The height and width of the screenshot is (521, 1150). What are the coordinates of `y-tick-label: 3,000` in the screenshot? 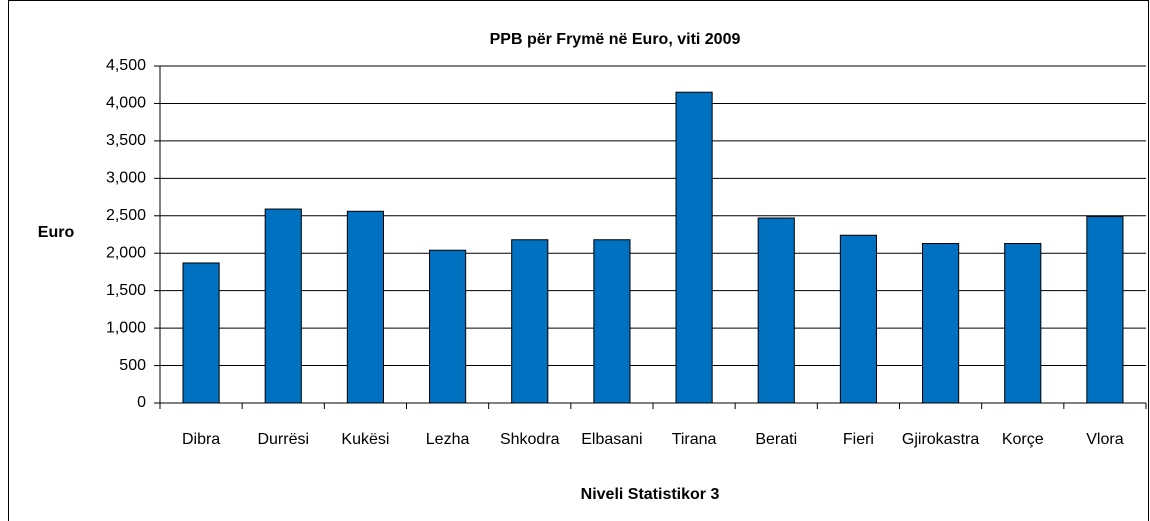 It's located at (126, 178).